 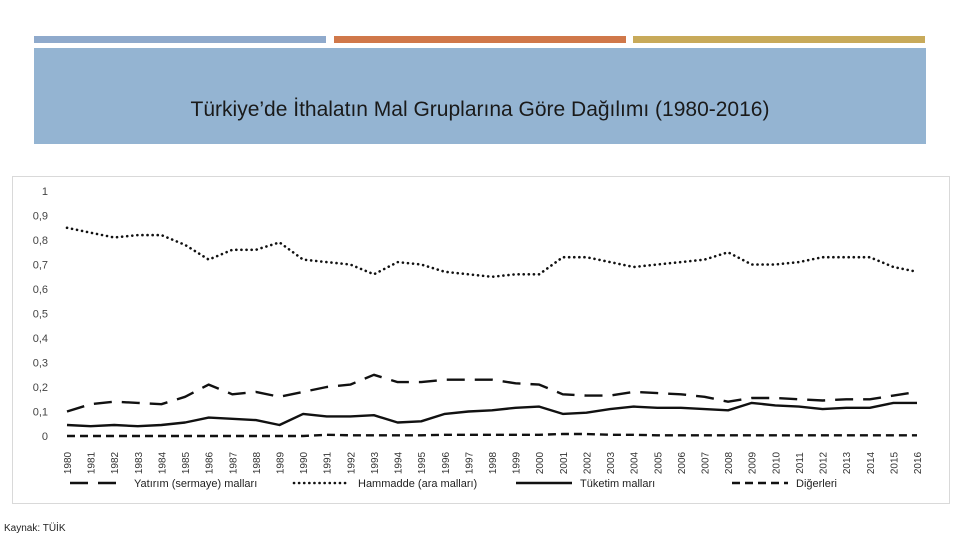 What do you see at coordinates (587, 462) in the screenshot?
I see `x-tick-label: 2002` at bounding box center [587, 462].